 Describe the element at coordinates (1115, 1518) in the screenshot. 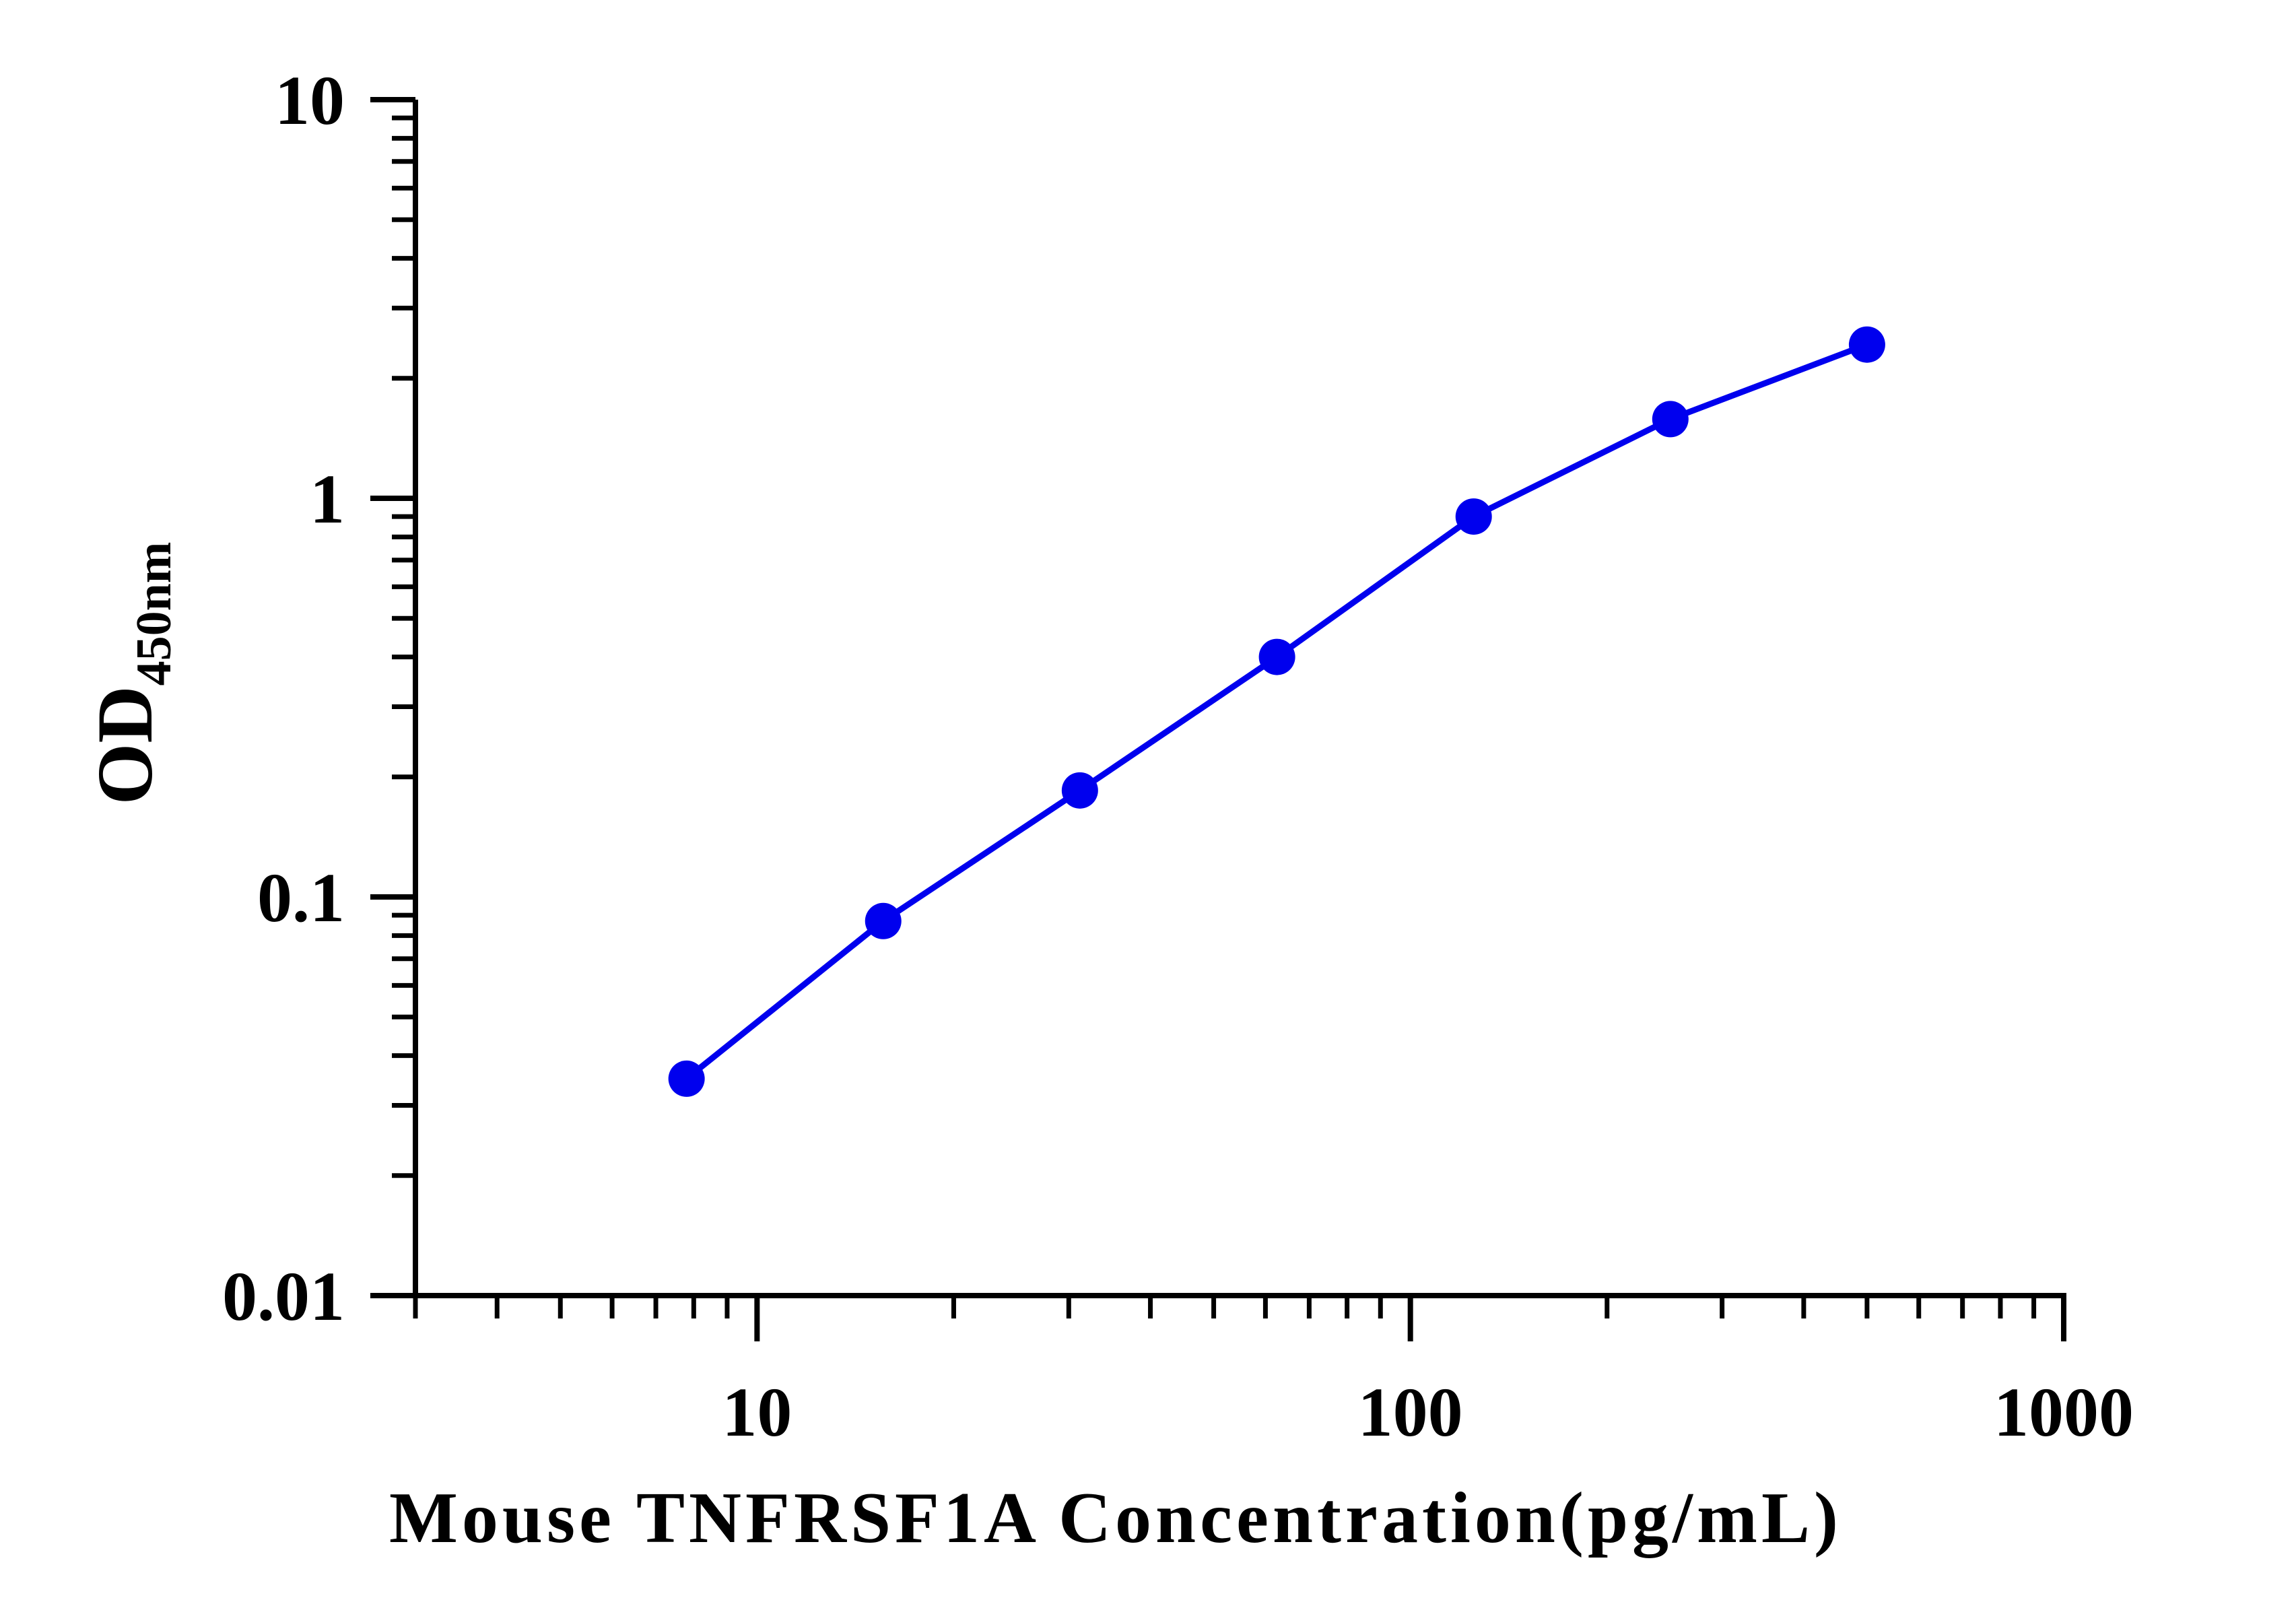

I see `x-axis-title: Mouse TNFRSF1A Concentration(pg/mL)` at that location.